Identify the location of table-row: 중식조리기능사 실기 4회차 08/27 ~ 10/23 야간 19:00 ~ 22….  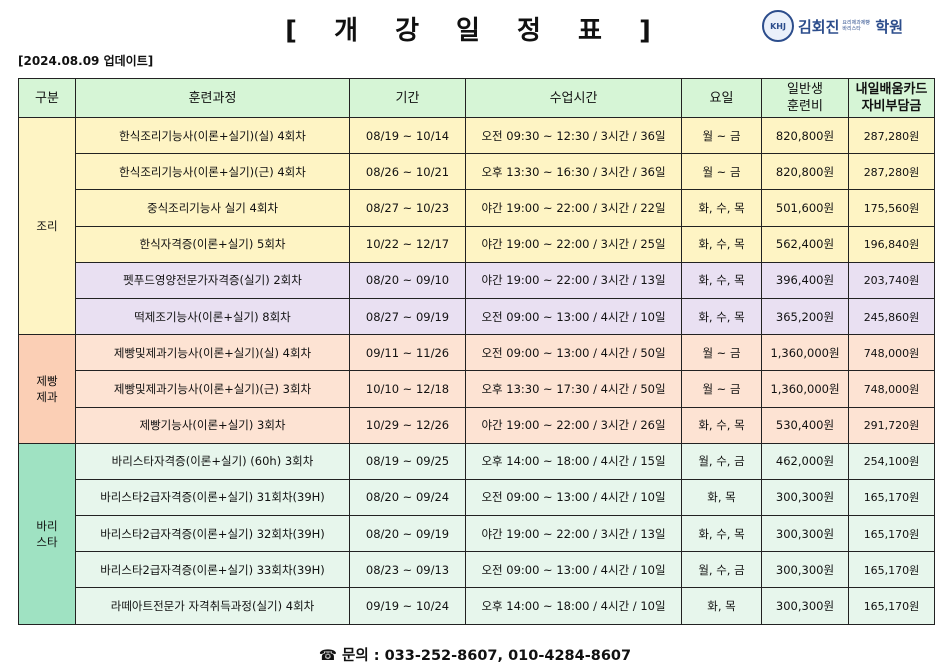
(477, 208).